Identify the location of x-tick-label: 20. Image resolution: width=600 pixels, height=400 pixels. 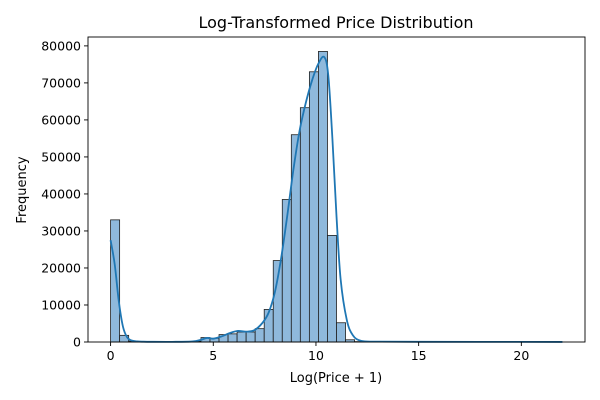
(521, 355).